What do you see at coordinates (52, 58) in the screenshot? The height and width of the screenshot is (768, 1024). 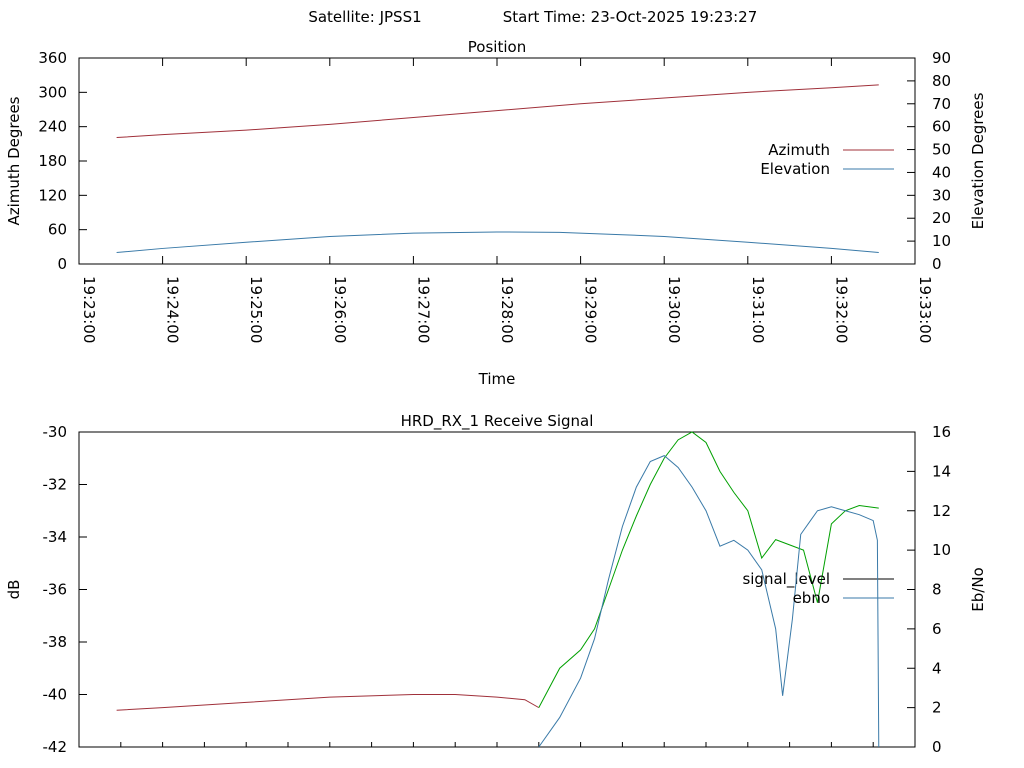 I see `c0-ytick-label-6: 360` at bounding box center [52, 58].